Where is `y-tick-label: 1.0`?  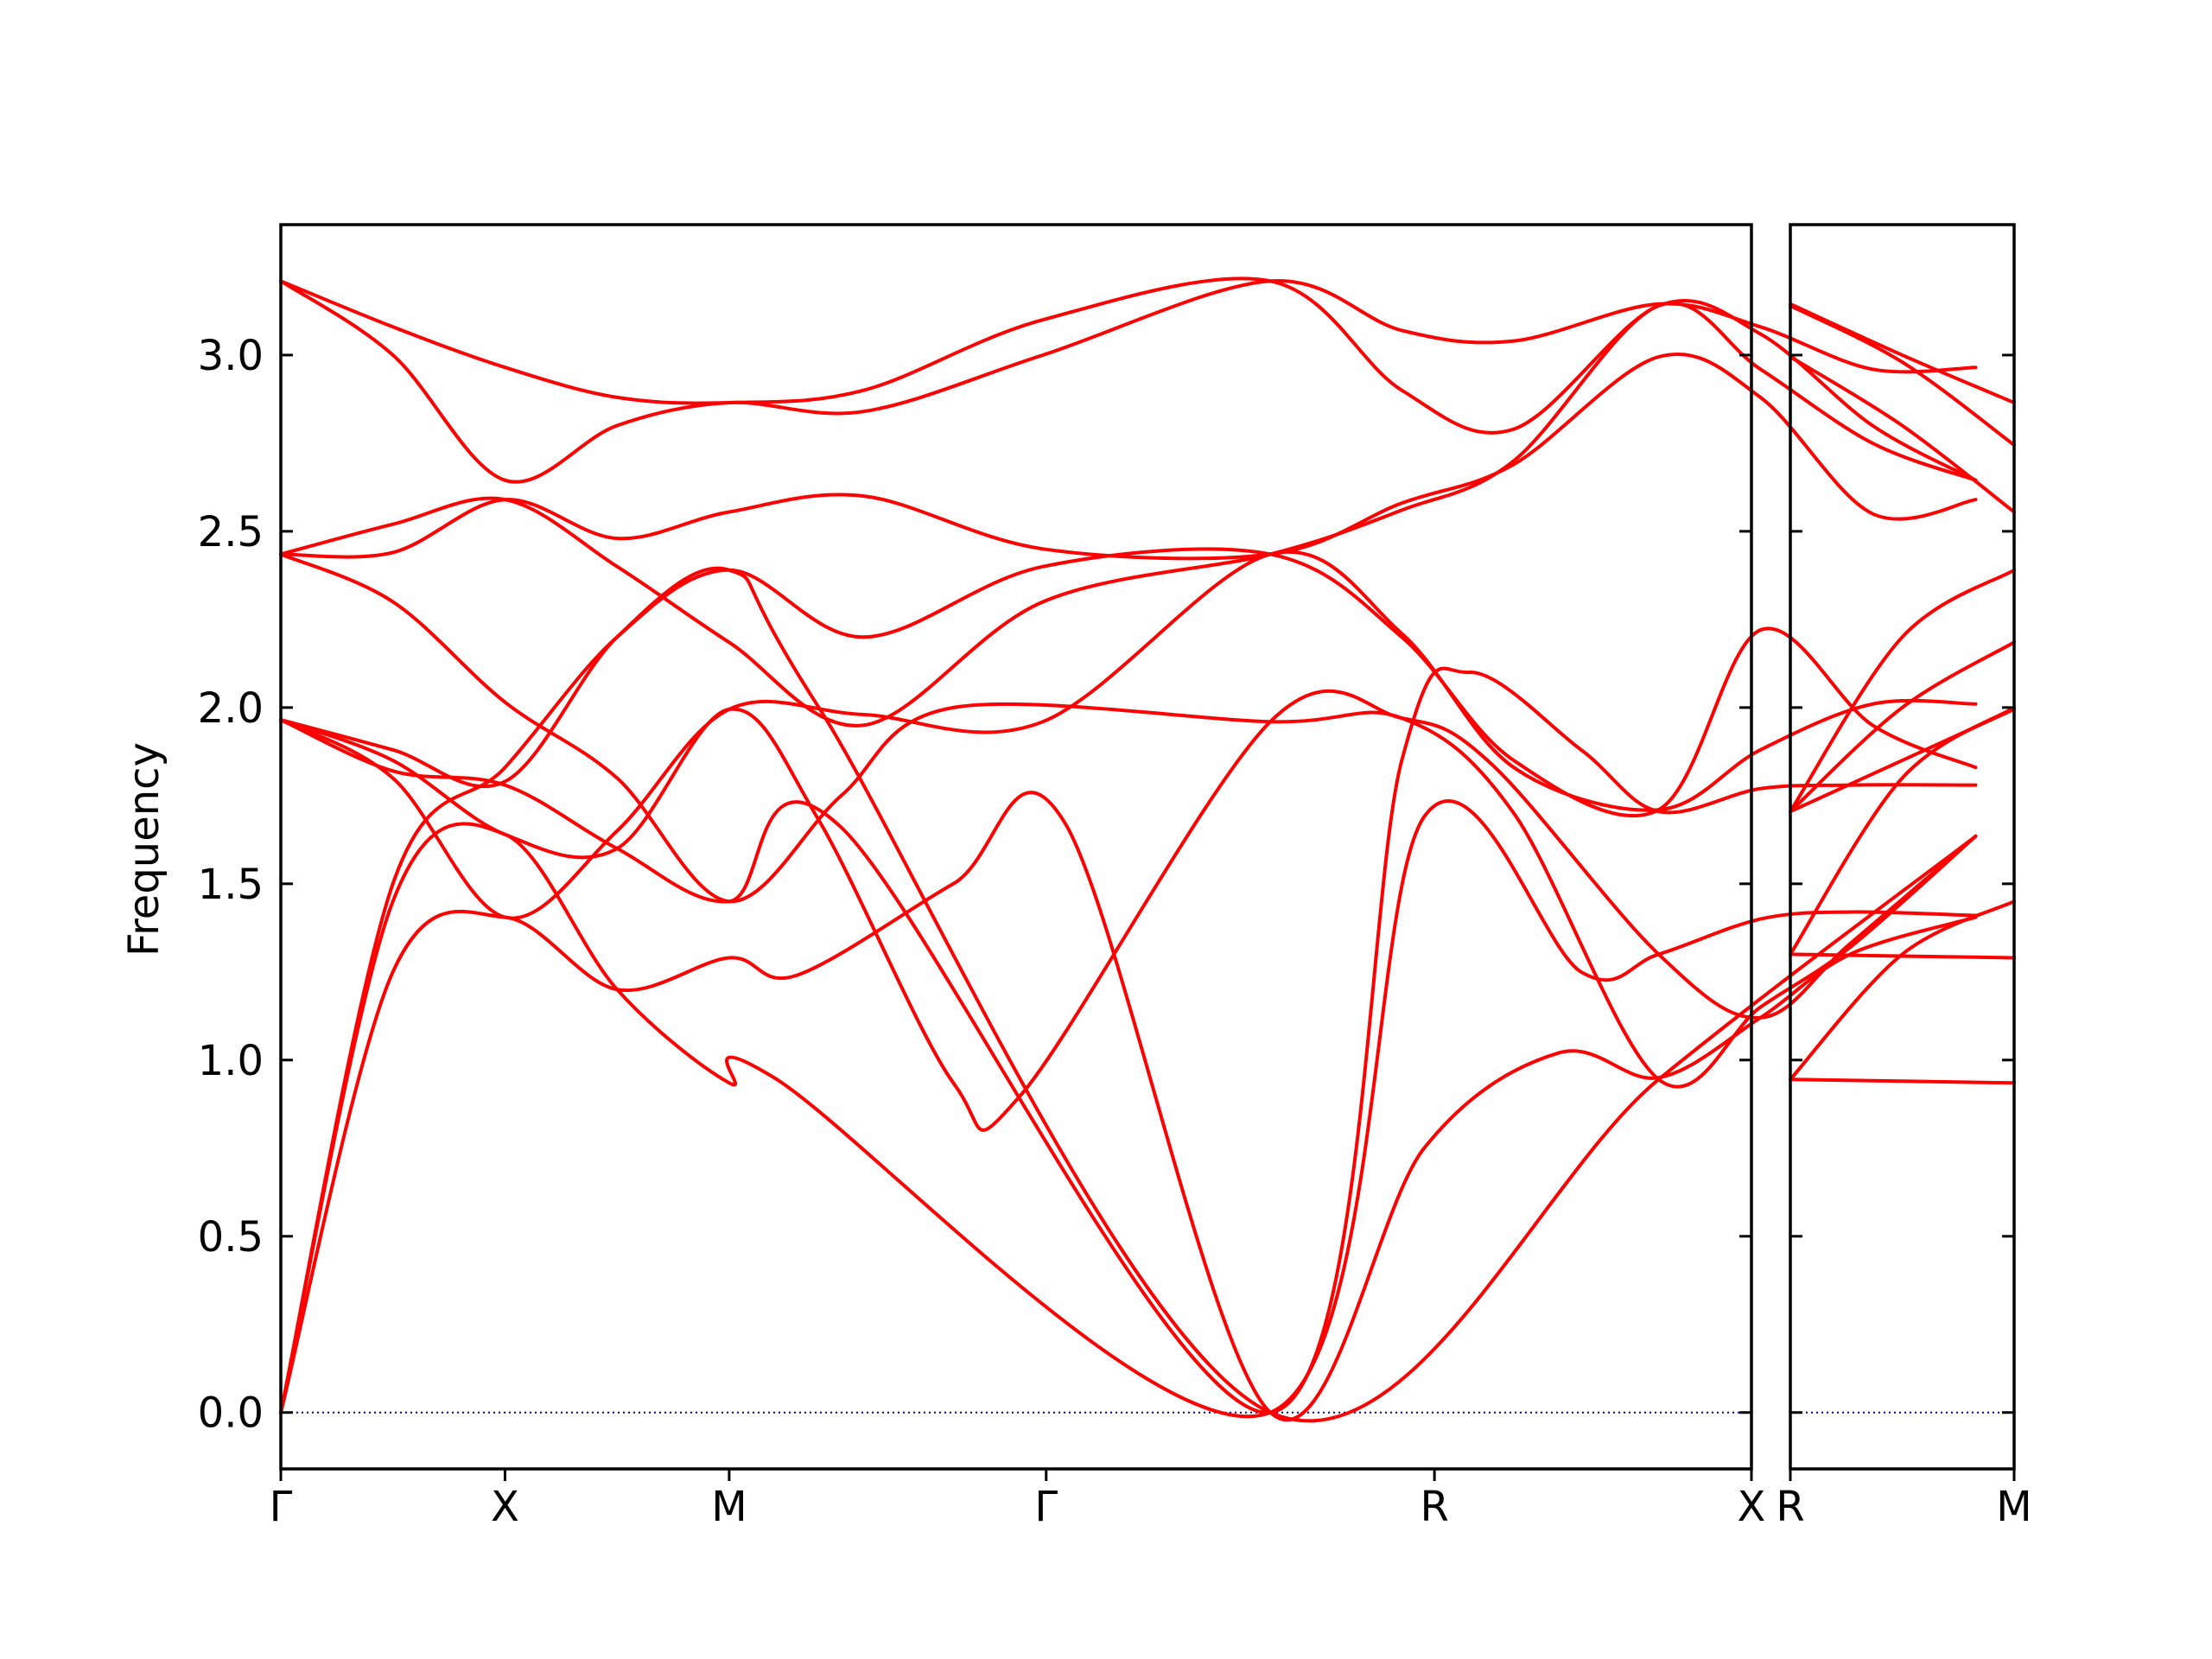
y-tick-label: 1.0 is located at coordinates (231, 1061).